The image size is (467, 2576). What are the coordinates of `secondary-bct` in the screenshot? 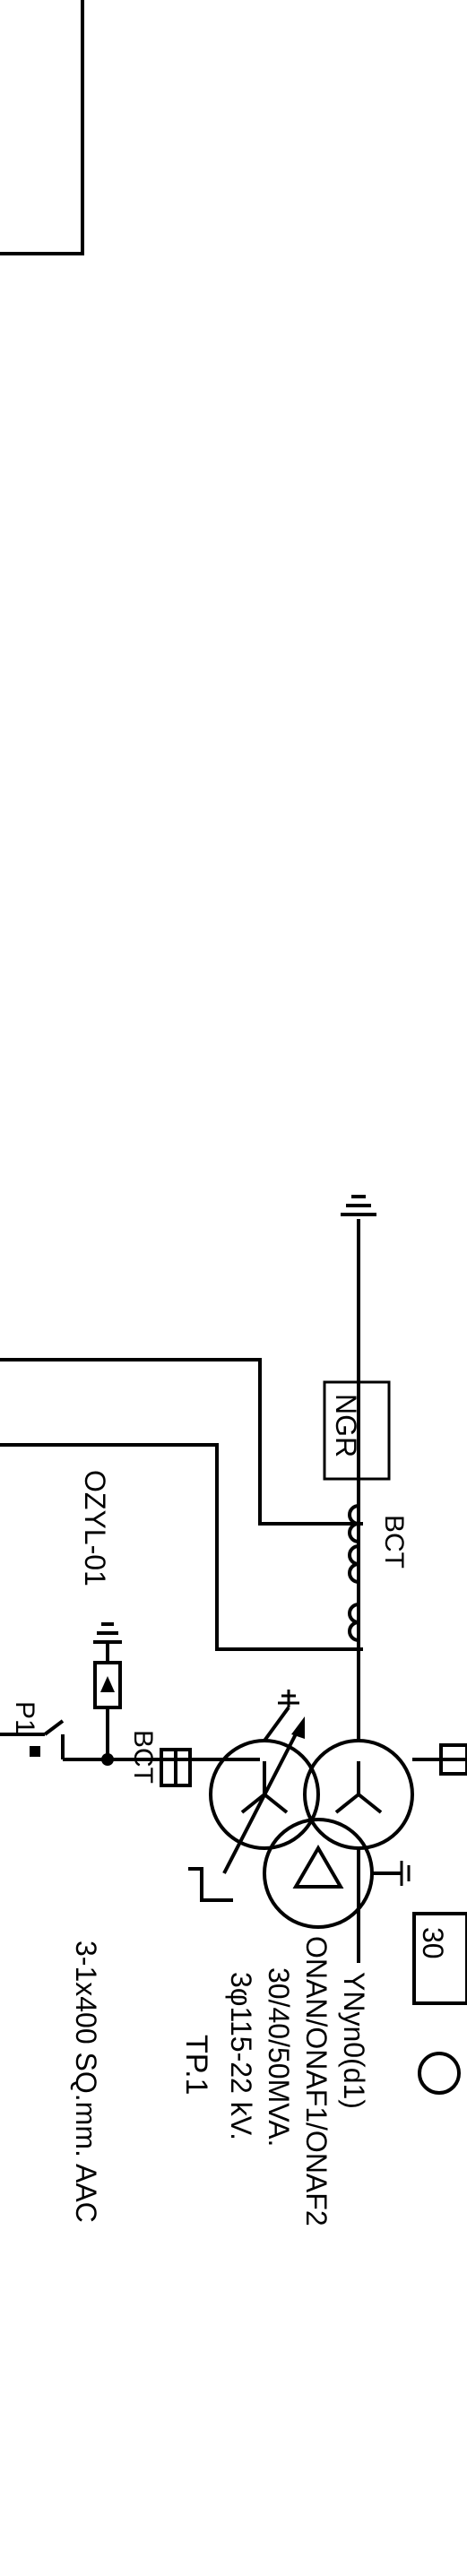 It's located at (453, 1759).